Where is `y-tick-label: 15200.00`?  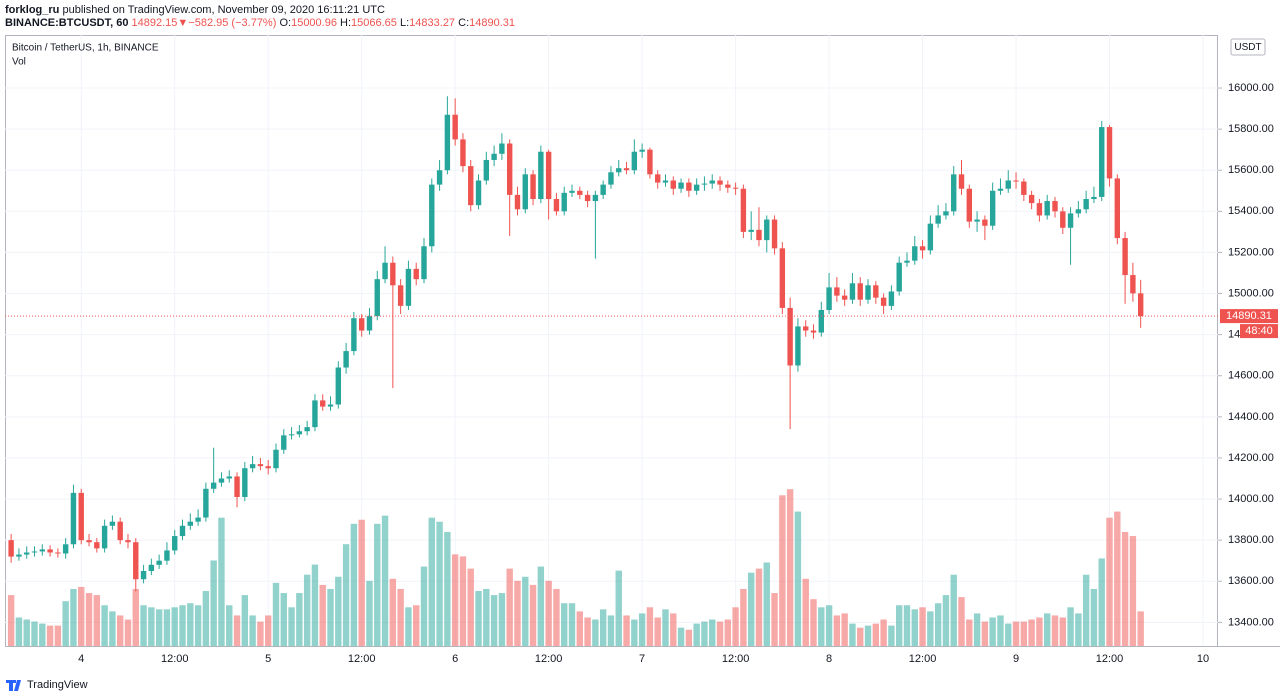 y-tick-label: 15200.00 is located at coordinates (1251, 252).